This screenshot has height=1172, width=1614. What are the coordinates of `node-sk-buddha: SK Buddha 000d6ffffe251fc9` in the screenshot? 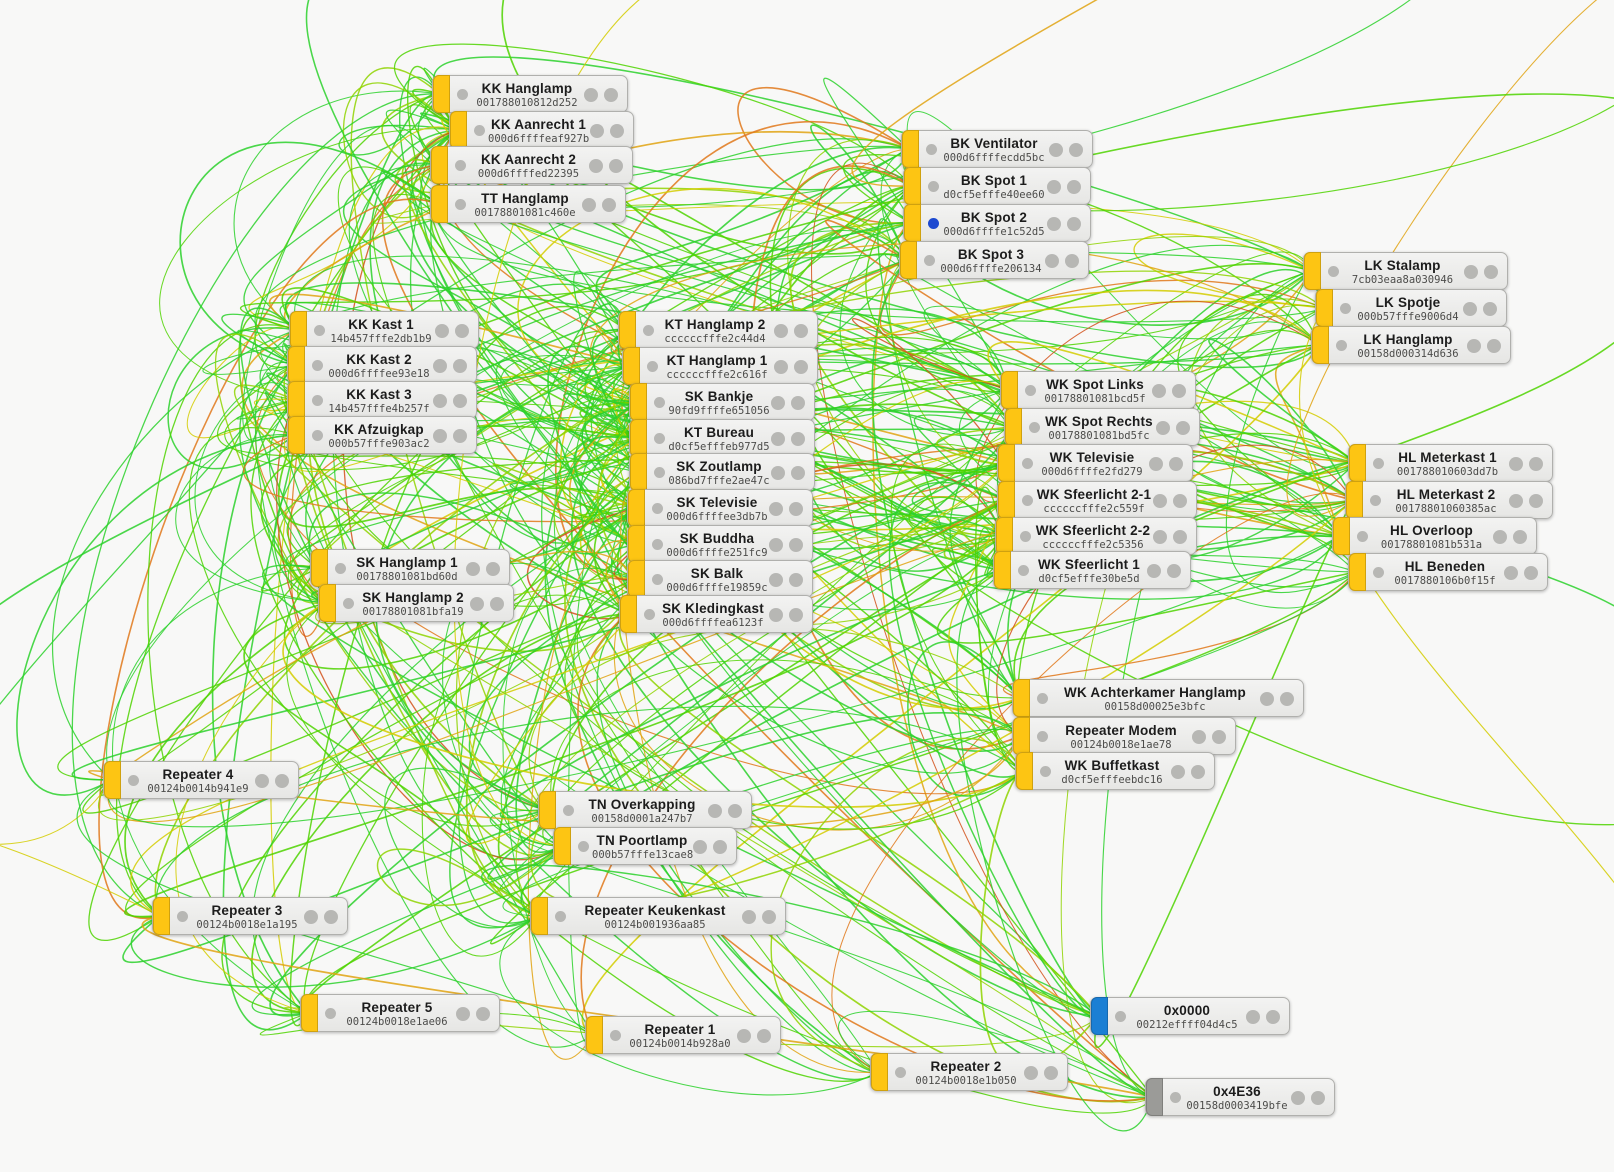 It's located at (720, 544).